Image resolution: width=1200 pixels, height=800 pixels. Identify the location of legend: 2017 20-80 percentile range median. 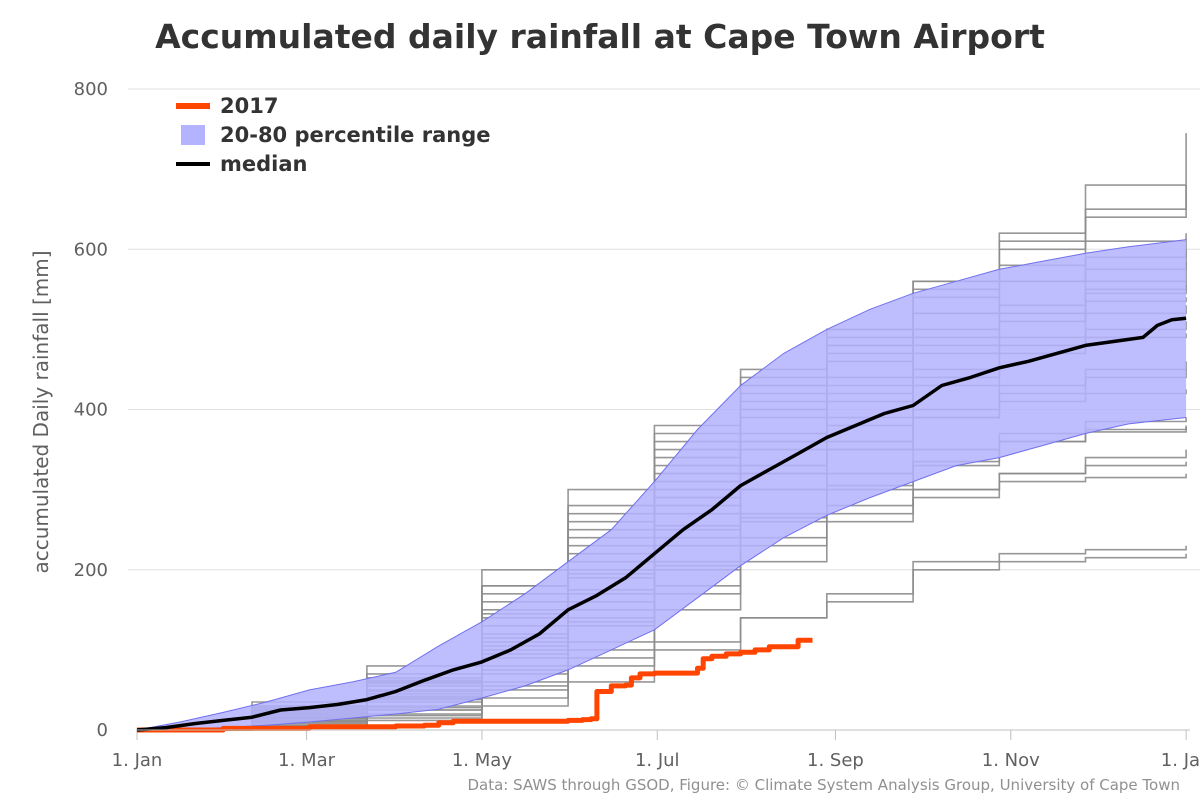
(333, 135).